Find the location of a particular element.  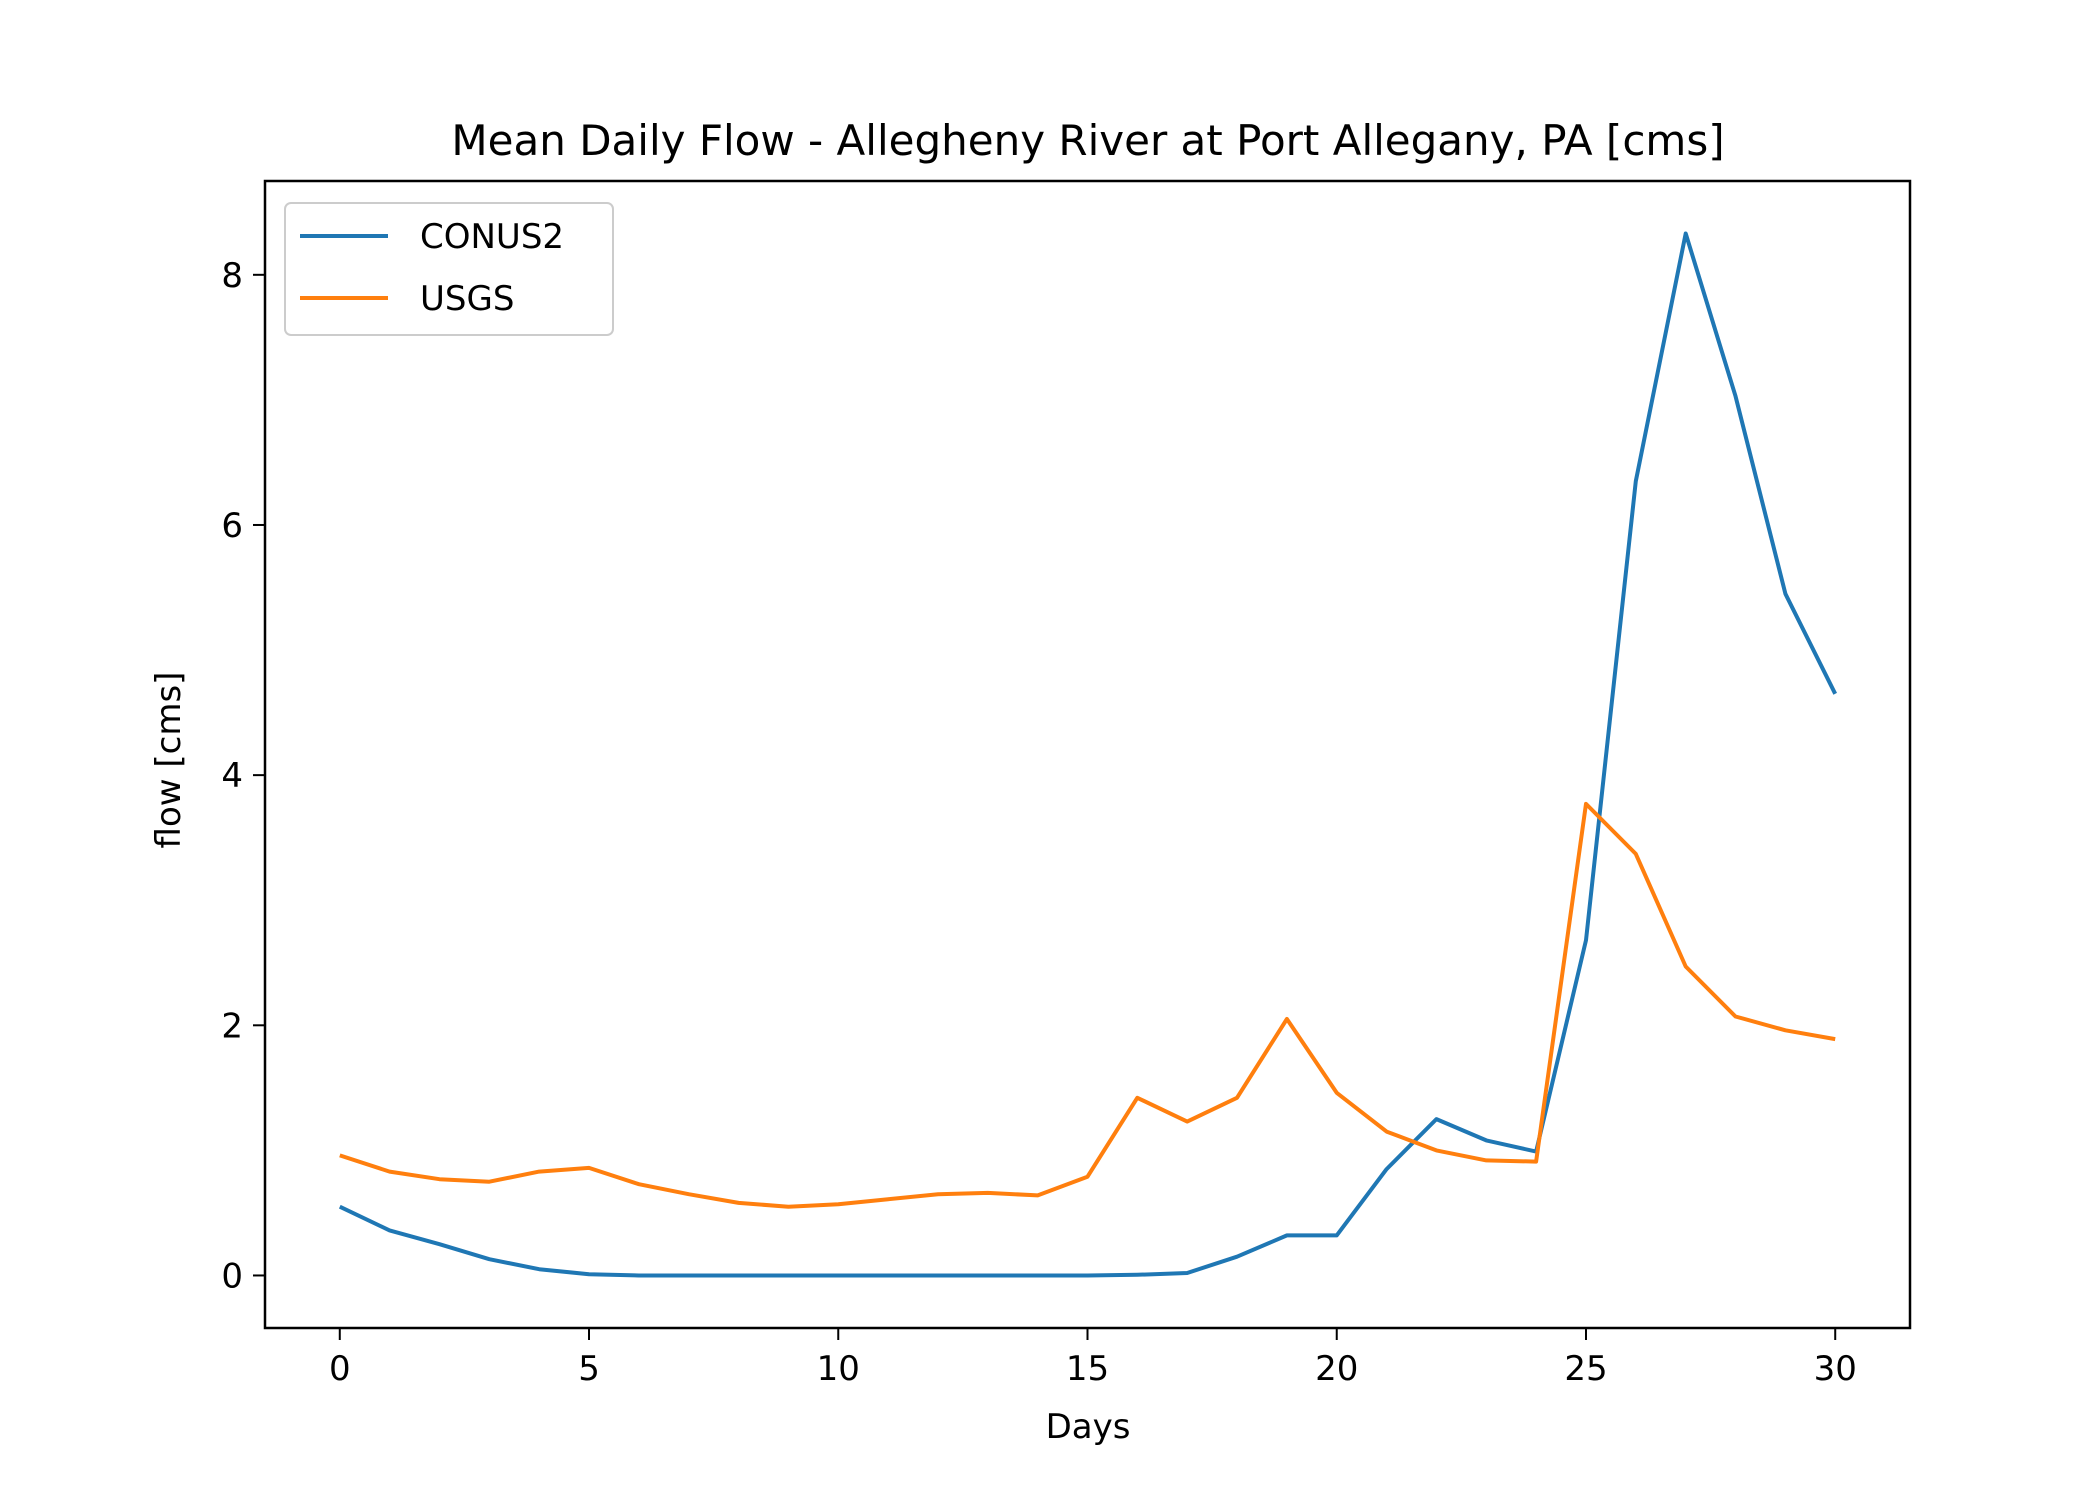

y-tick-label: 0 is located at coordinates (232, 1276).